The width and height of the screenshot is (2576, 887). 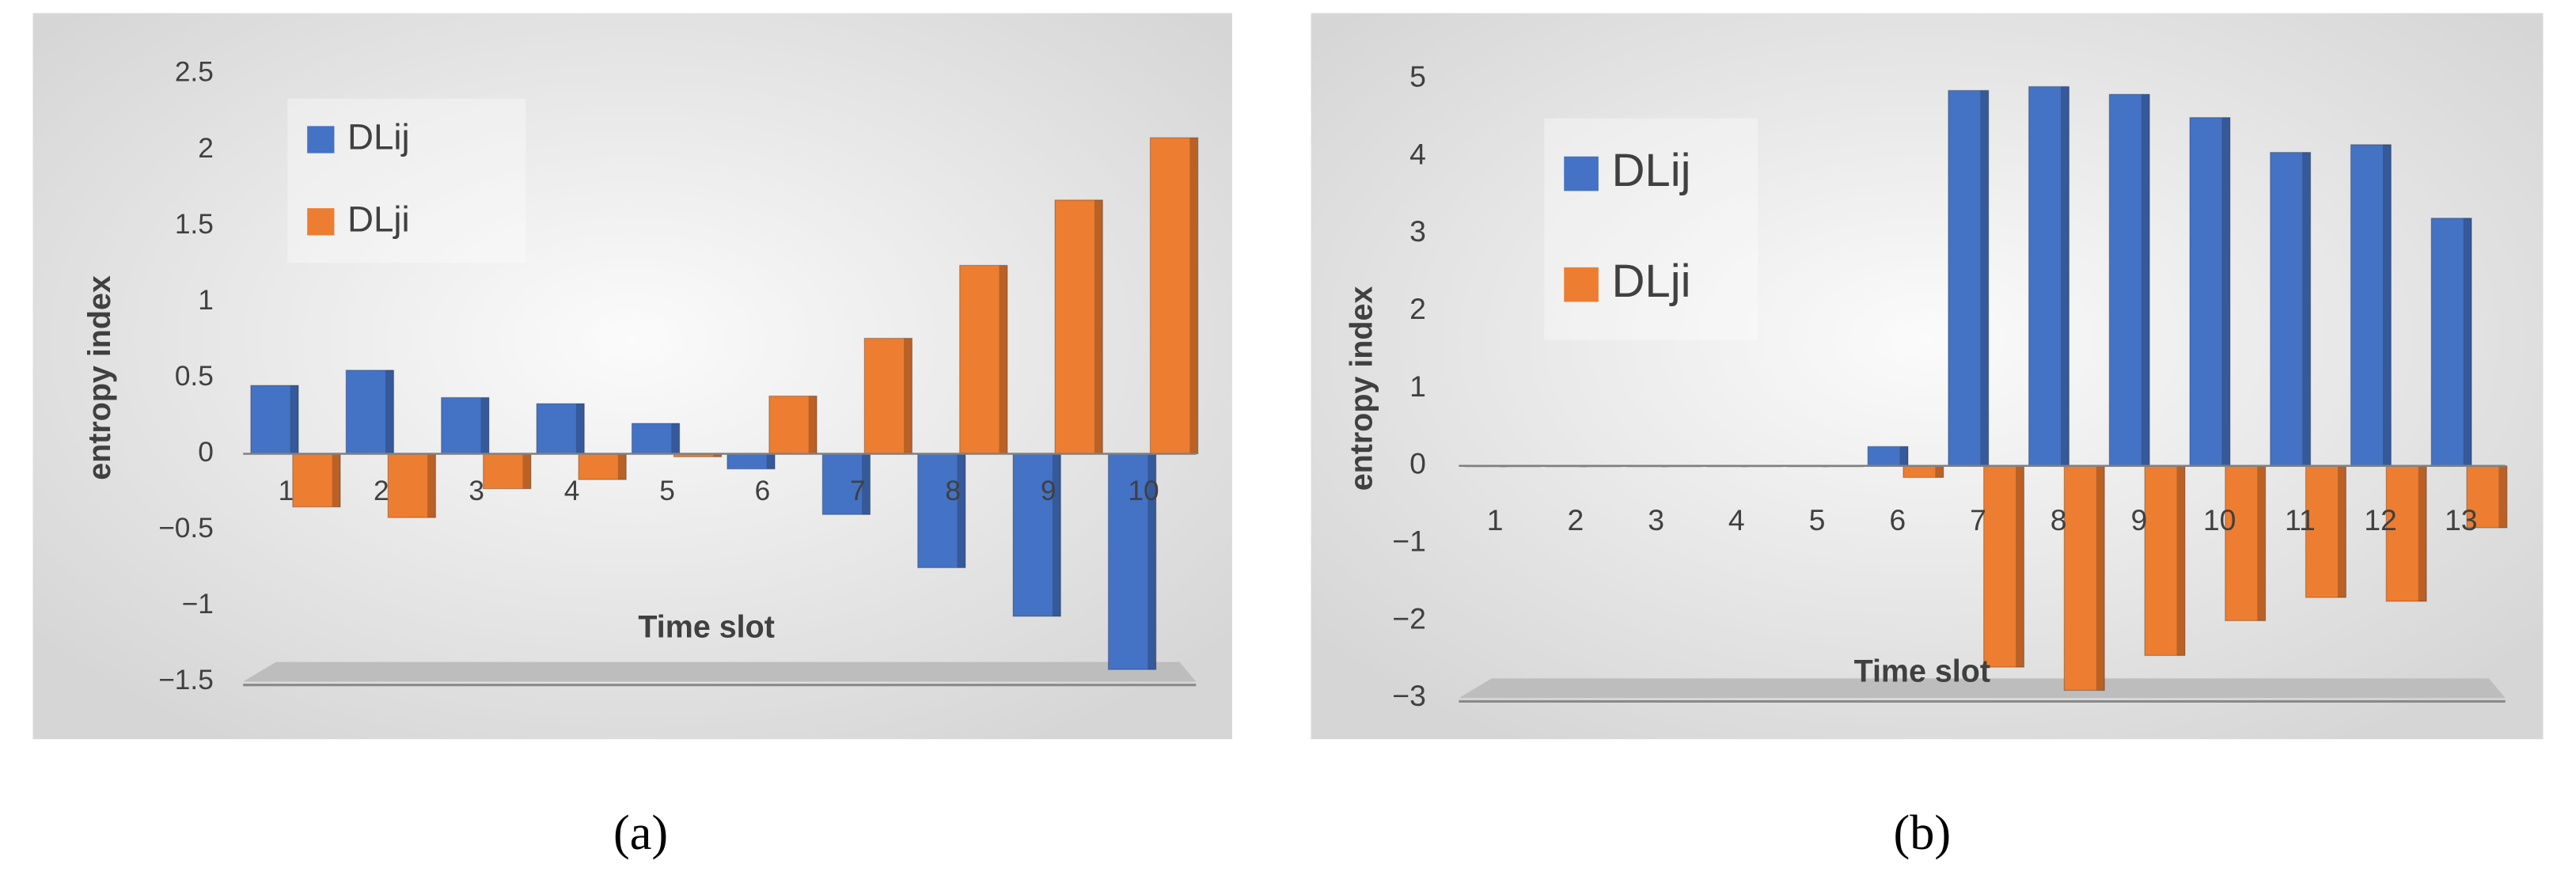 What do you see at coordinates (2300, 519) in the screenshot?
I see `x-tick-label: 11` at bounding box center [2300, 519].